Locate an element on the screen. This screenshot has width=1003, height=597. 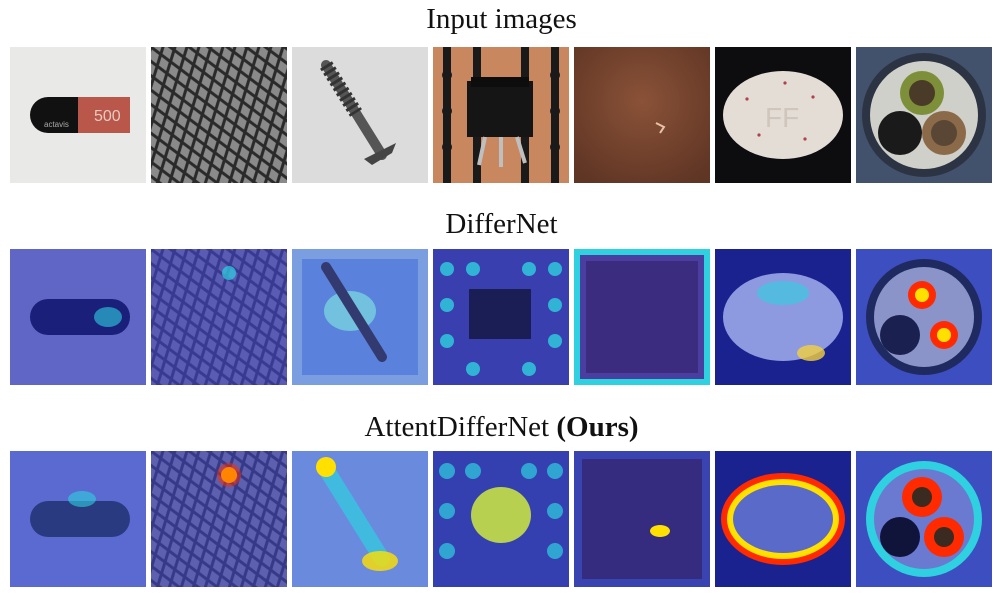
row-title-input-images: Input images is located at coordinates (501, 19).